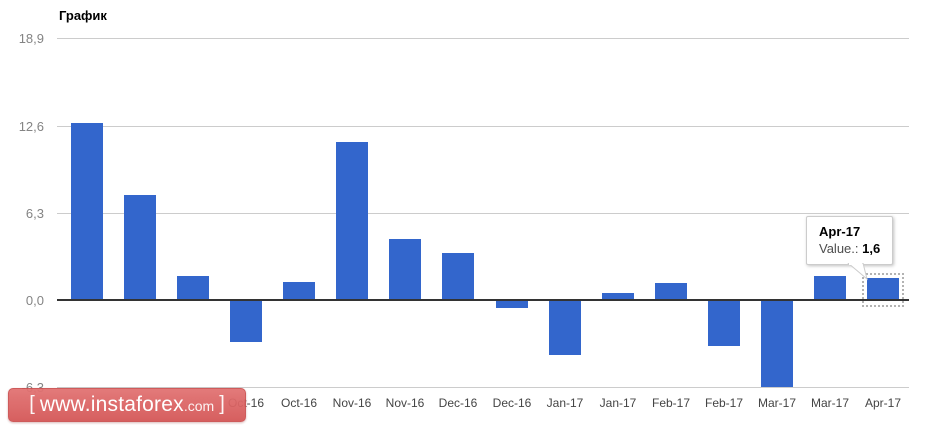 This screenshot has height=431, width=928. What do you see at coordinates (839, 248) in the screenshot?
I see `tooltip-value-label: Value.:` at bounding box center [839, 248].